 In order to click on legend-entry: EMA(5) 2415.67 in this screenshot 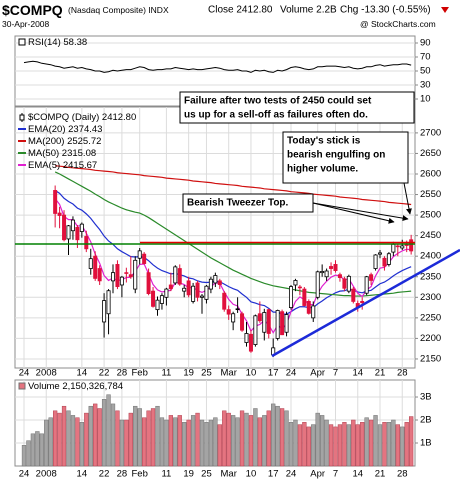, I will do `click(62, 165)`.